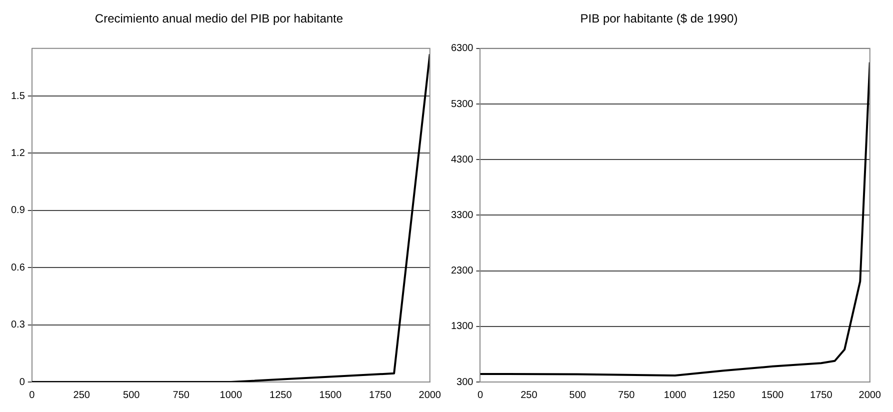 This screenshot has width=893, height=412. I want to click on chart-title: Crecimiento anual medio del PIB por habitante, so click(219, 19).